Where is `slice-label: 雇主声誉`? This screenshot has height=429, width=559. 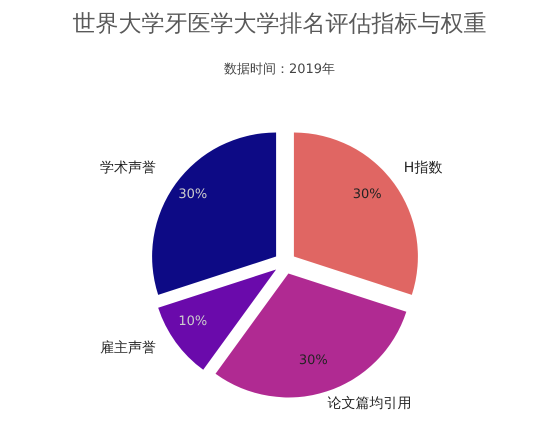 slice-label: 雇主声誉 is located at coordinates (128, 348).